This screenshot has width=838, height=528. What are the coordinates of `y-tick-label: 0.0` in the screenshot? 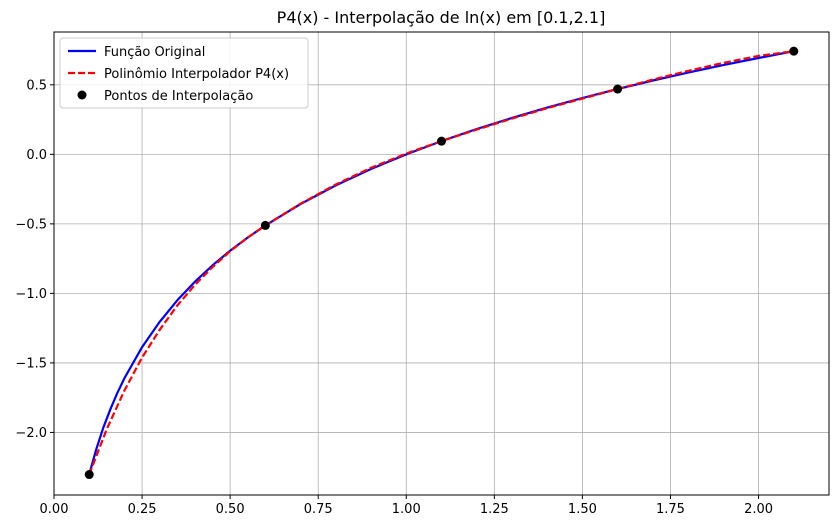 It's located at (36, 155).